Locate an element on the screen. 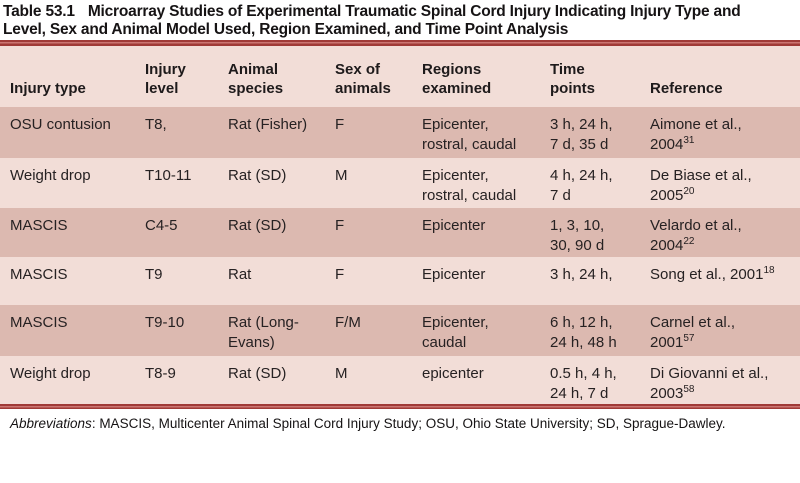 This screenshot has height=483, width=800. column-header-injury-type: Injury type is located at coordinates (48, 88).